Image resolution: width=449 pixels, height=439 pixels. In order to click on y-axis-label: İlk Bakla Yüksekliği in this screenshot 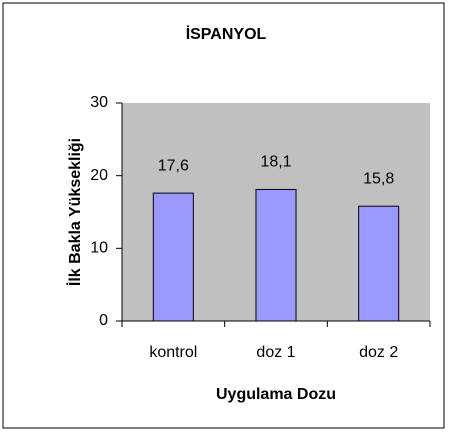, I will do `click(75, 212)`.